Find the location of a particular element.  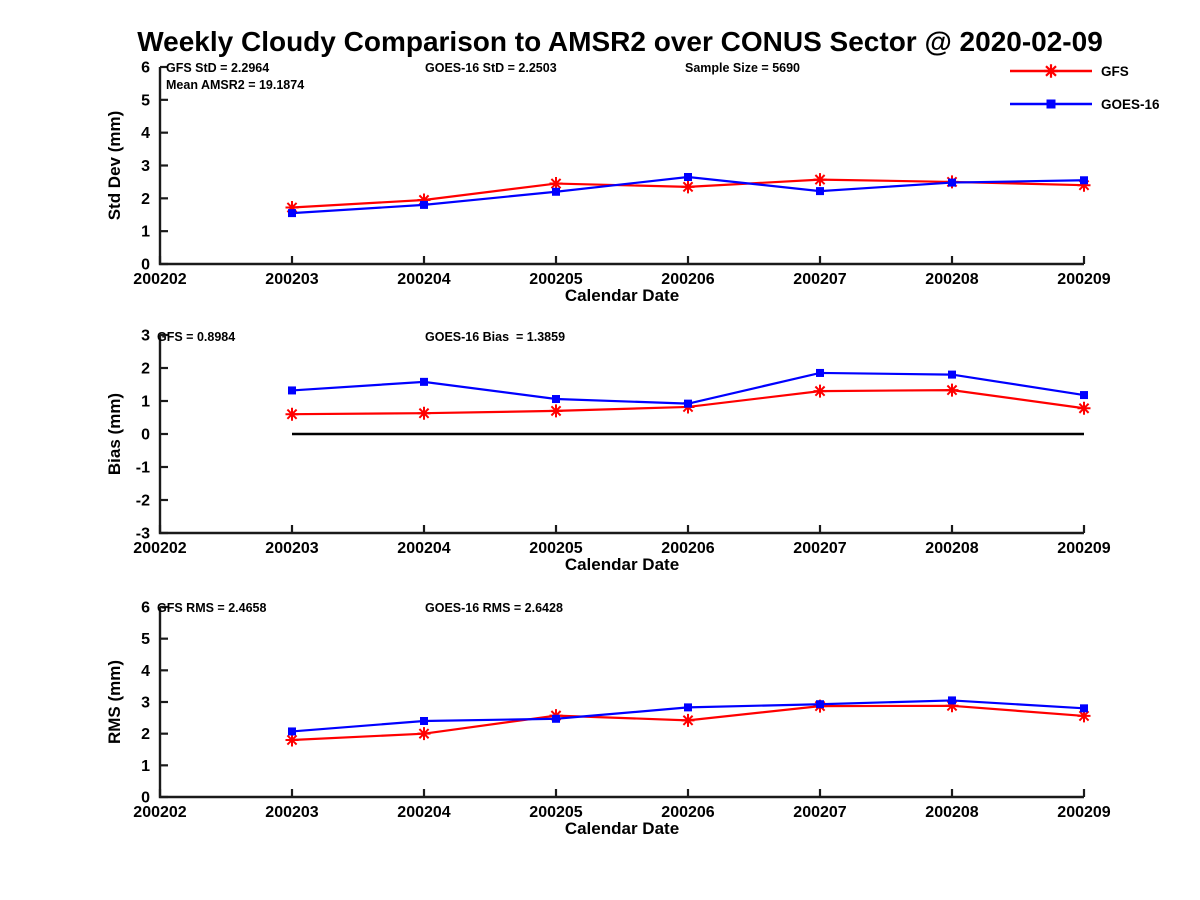

y-tick-label: -1 is located at coordinates (143, 468).